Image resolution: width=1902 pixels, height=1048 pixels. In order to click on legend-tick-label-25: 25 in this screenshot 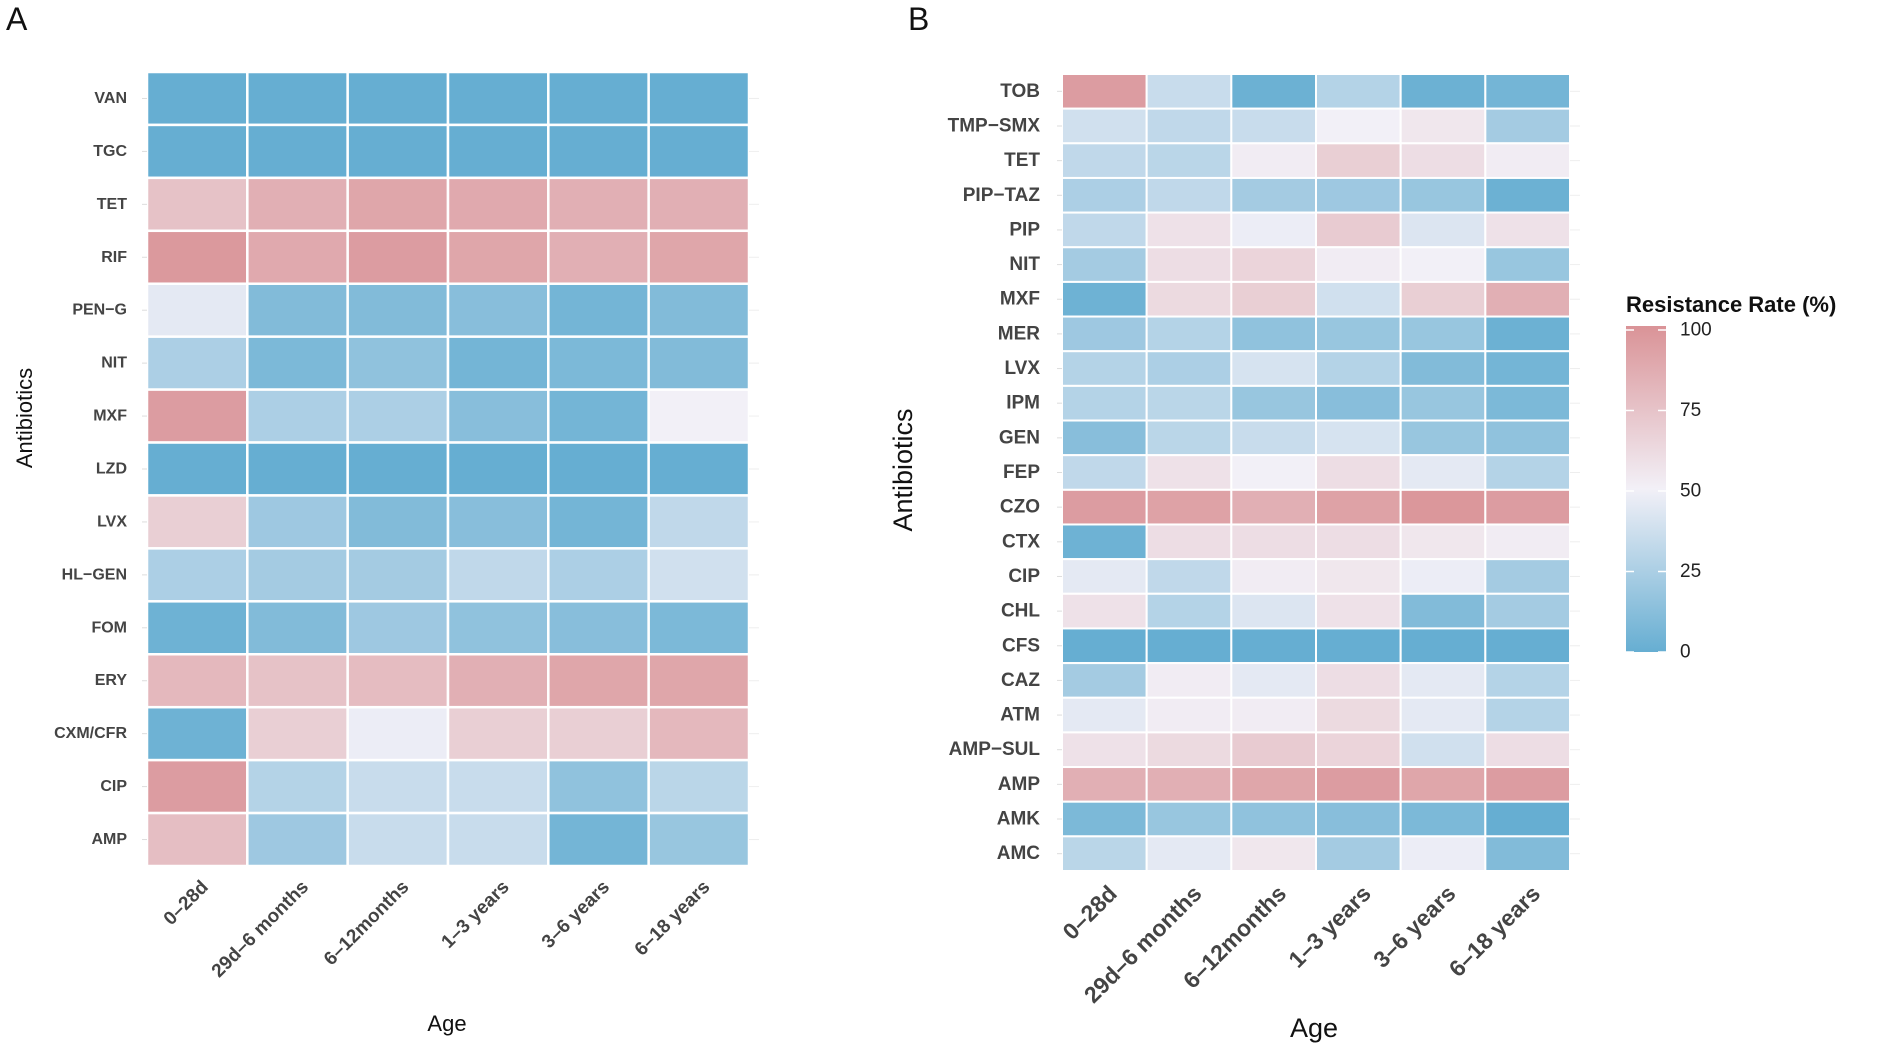, I will do `click(1690, 571)`.